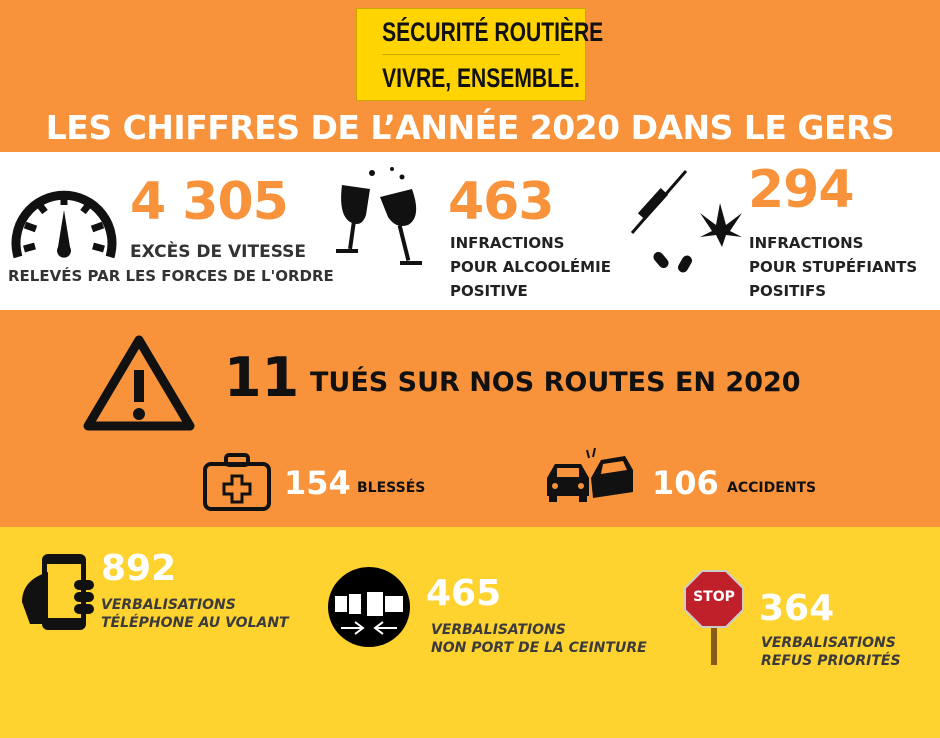 Image resolution: width=940 pixels, height=738 pixels. I want to click on drugs-icon, so click(686, 221).